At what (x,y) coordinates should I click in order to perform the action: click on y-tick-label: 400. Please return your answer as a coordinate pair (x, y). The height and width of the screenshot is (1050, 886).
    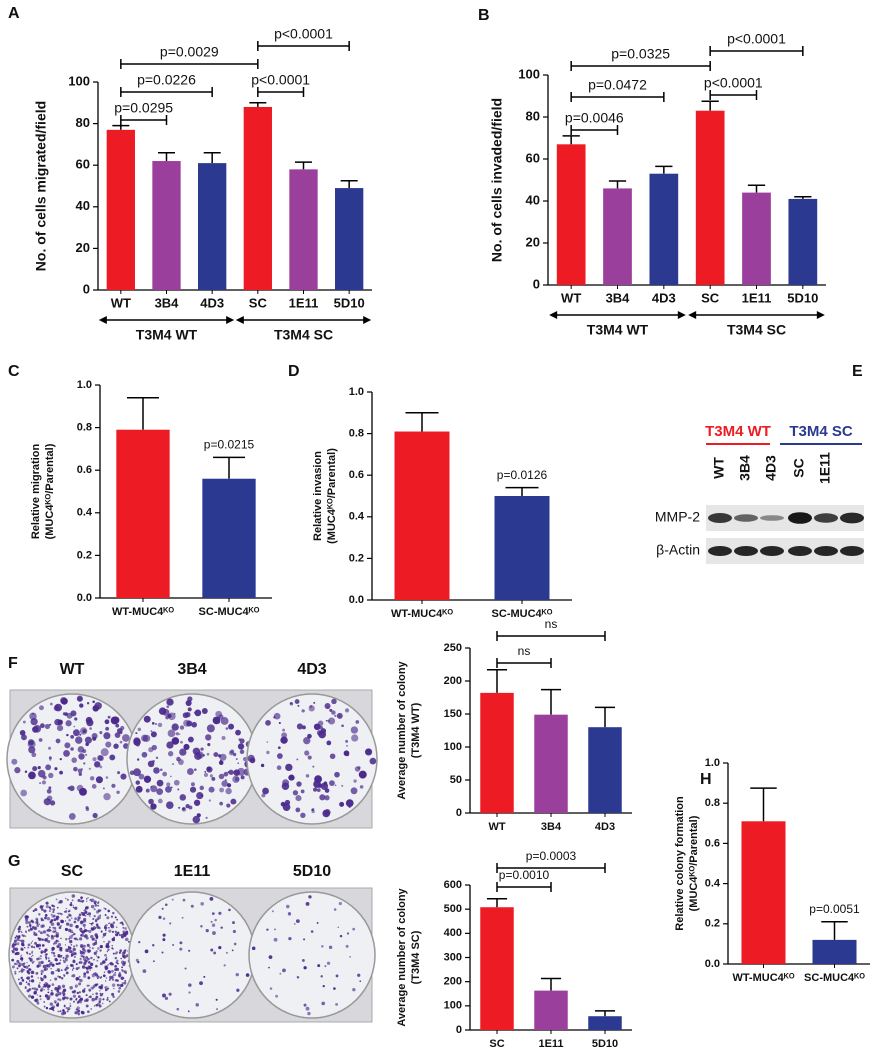
    Looking at the image, I should click on (453, 933).